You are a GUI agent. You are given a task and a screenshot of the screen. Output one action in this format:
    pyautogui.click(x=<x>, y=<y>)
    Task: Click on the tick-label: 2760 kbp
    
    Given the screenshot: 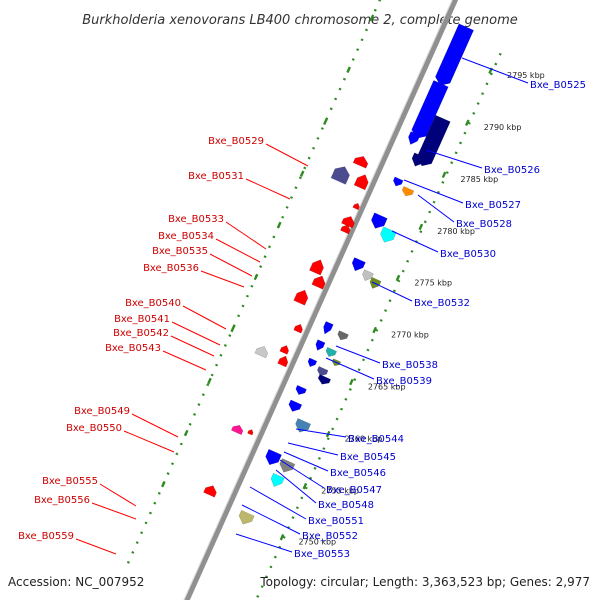 What is the action you would take?
    pyautogui.click(x=364, y=438)
    